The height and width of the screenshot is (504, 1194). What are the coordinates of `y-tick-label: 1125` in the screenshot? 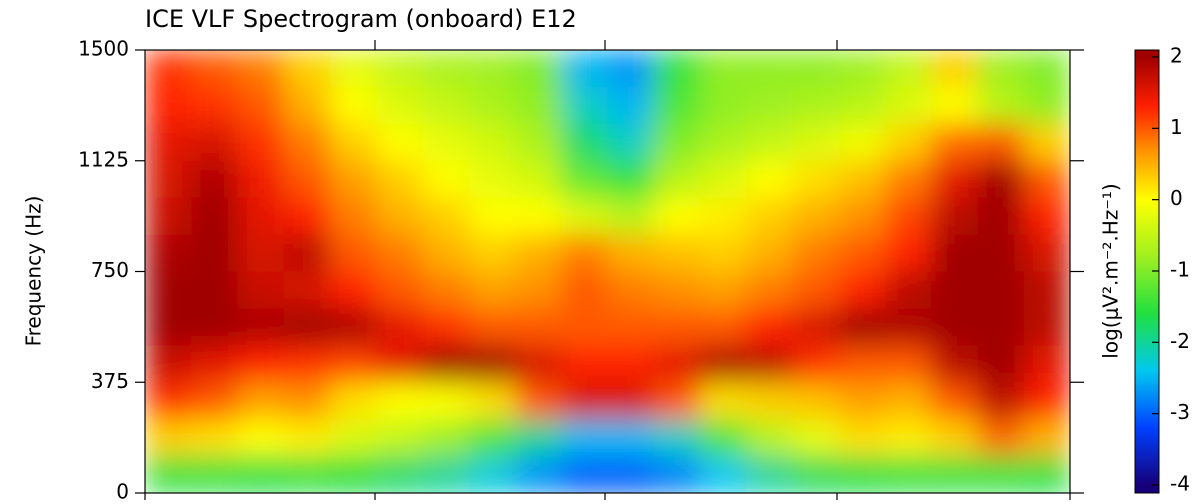 It's located at (103, 159).